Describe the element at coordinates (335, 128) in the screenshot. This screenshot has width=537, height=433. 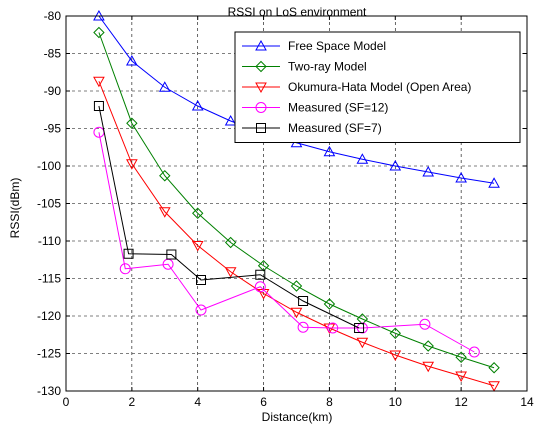
I see `legend-label: Measured (SF=7)` at that location.